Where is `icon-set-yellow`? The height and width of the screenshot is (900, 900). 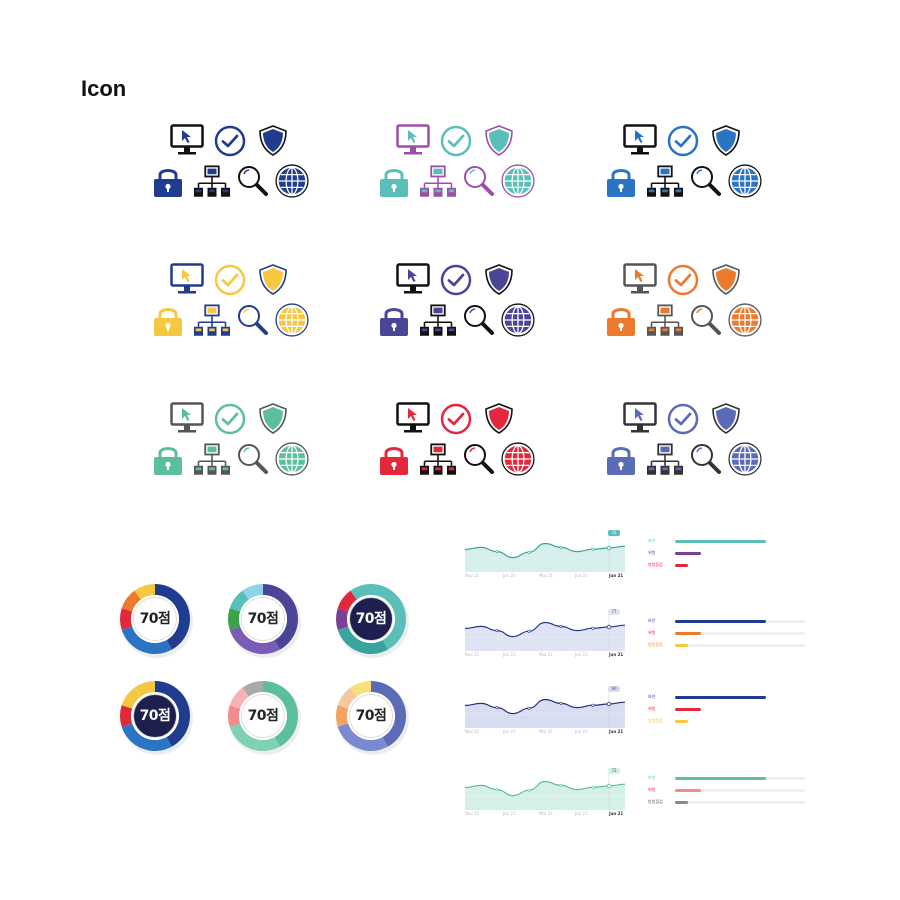 icon-set-yellow is located at coordinates (232, 300).